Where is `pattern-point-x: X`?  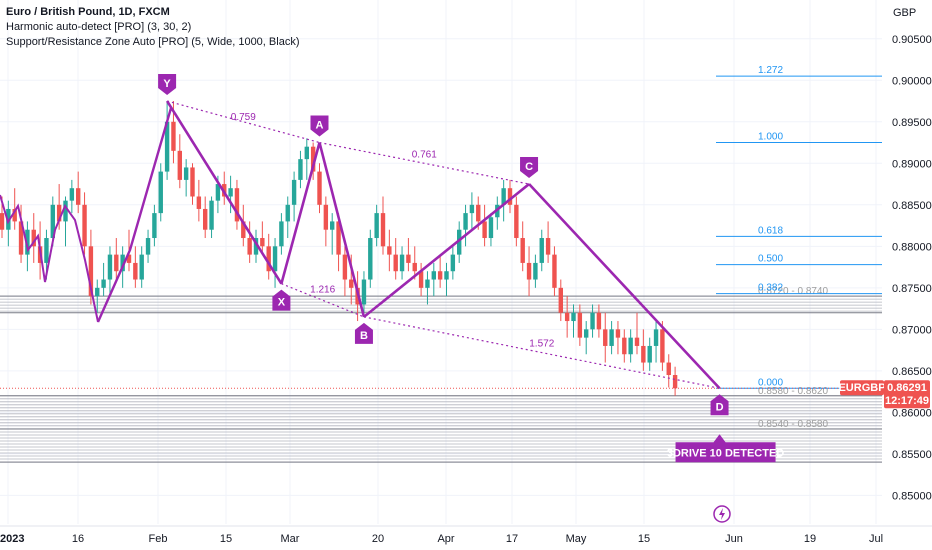
pattern-point-x: X is located at coordinates (281, 300).